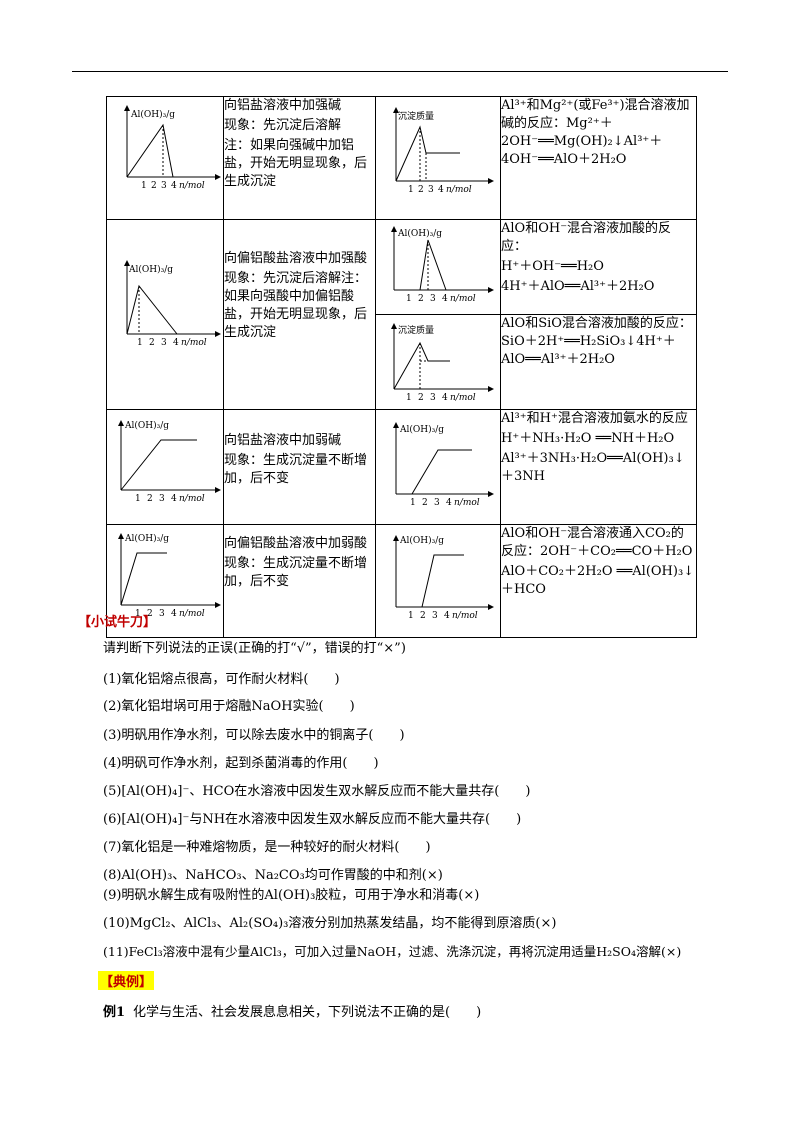 Image resolution: width=800 pixels, height=1132 pixels. Describe the element at coordinates (126, 980) in the screenshot. I see `section-title-example: 【典例】` at that location.